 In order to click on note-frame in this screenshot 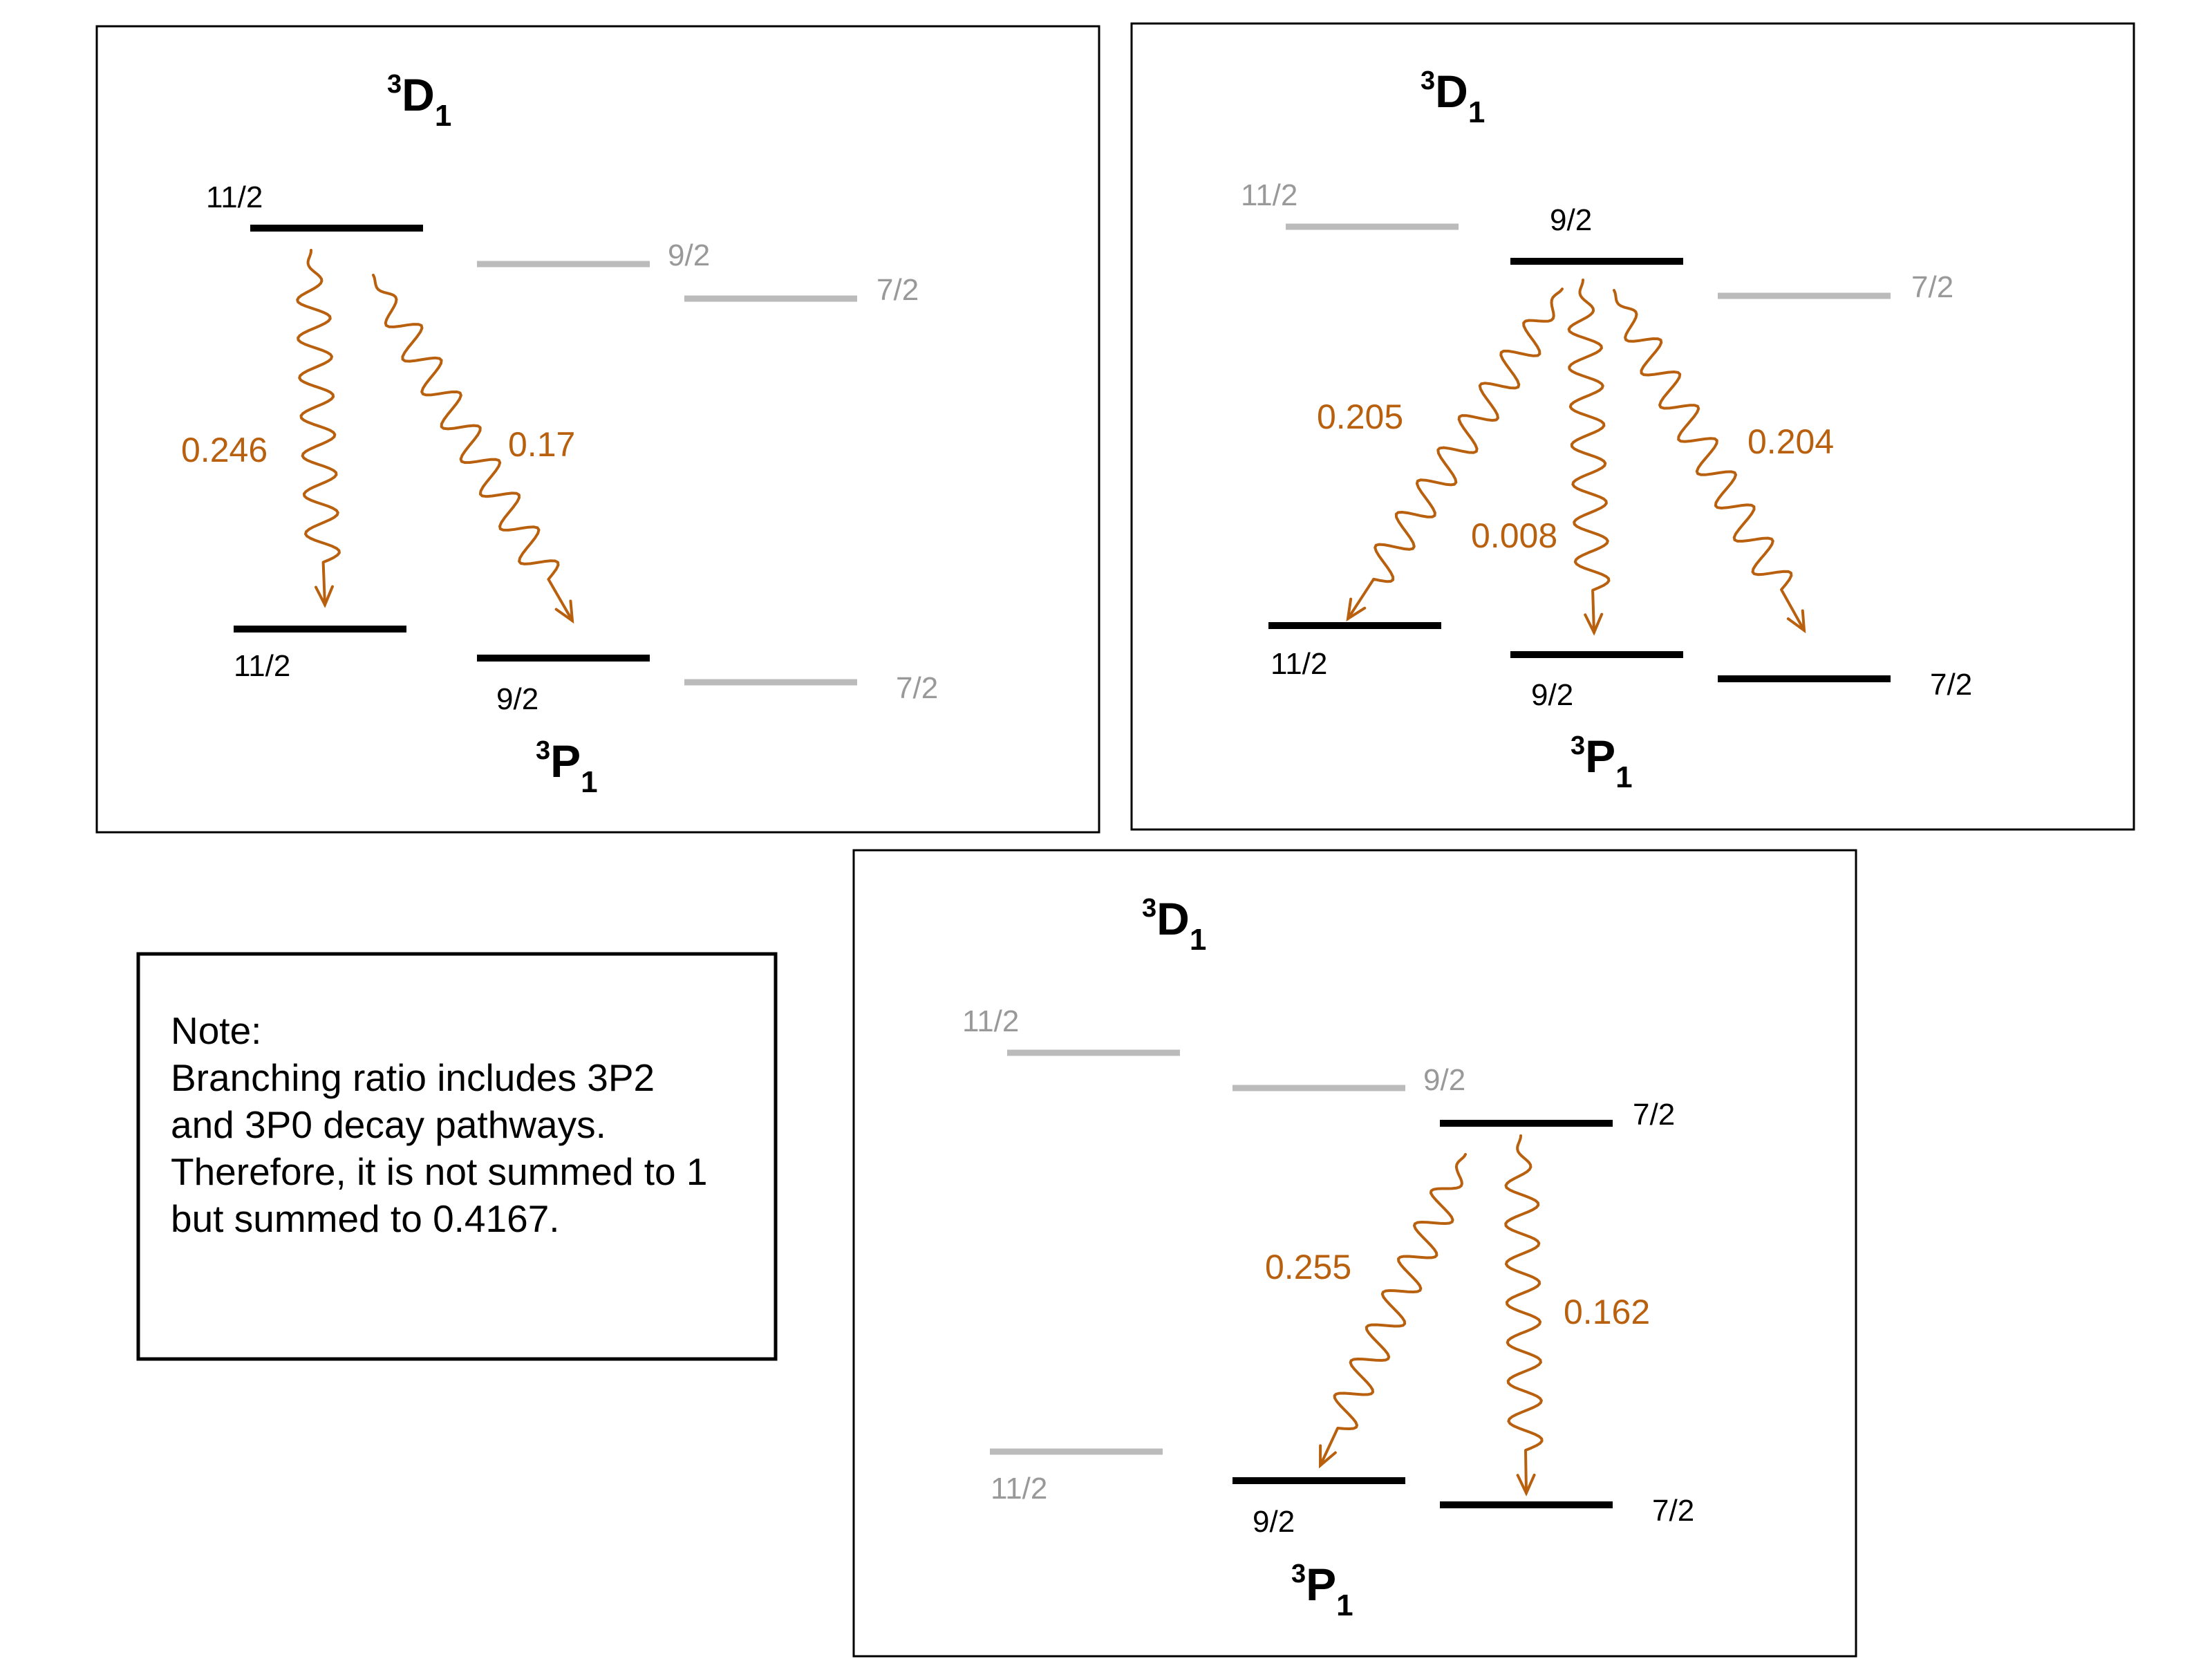, I will do `click(457, 1156)`.